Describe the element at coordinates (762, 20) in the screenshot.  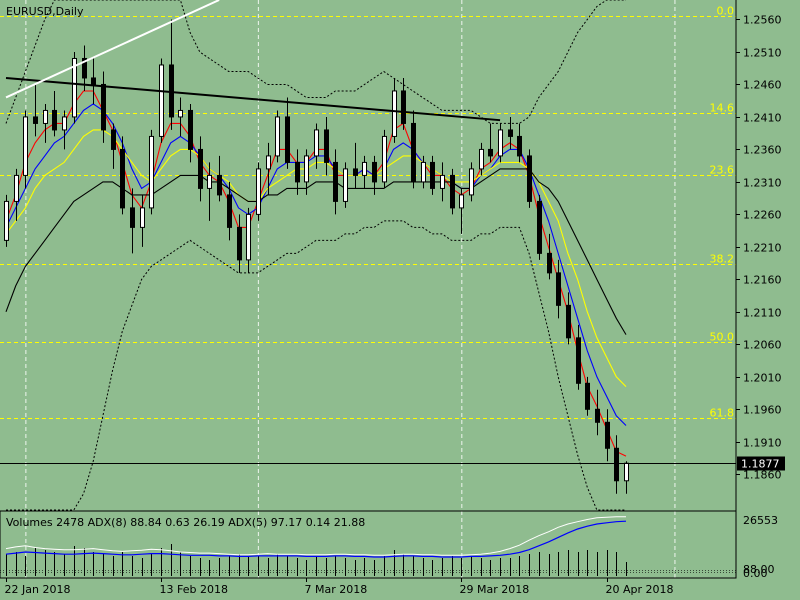
I see `y-tick-label: 1.2560` at that location.